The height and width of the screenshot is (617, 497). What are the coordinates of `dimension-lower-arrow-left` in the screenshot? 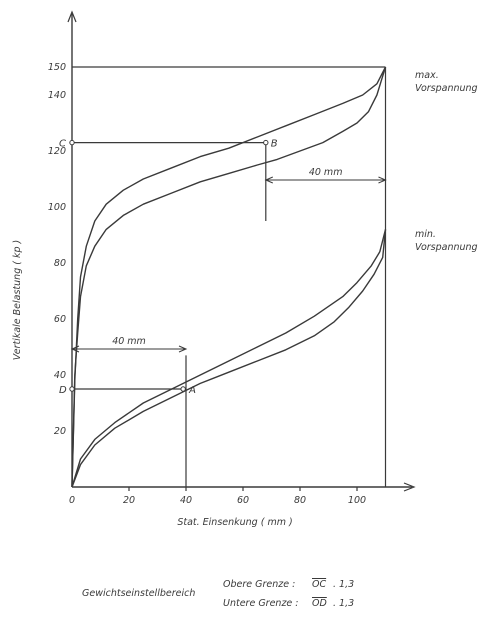 It's located at (75, 349).